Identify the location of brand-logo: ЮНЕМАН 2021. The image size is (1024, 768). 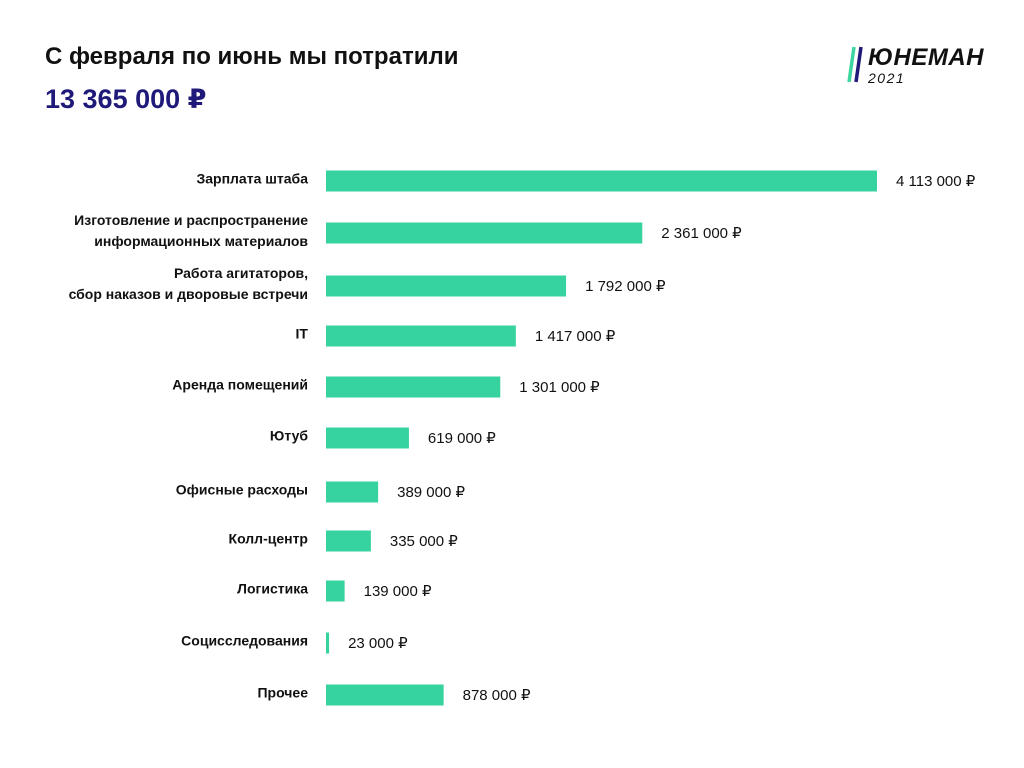
(921, 65).